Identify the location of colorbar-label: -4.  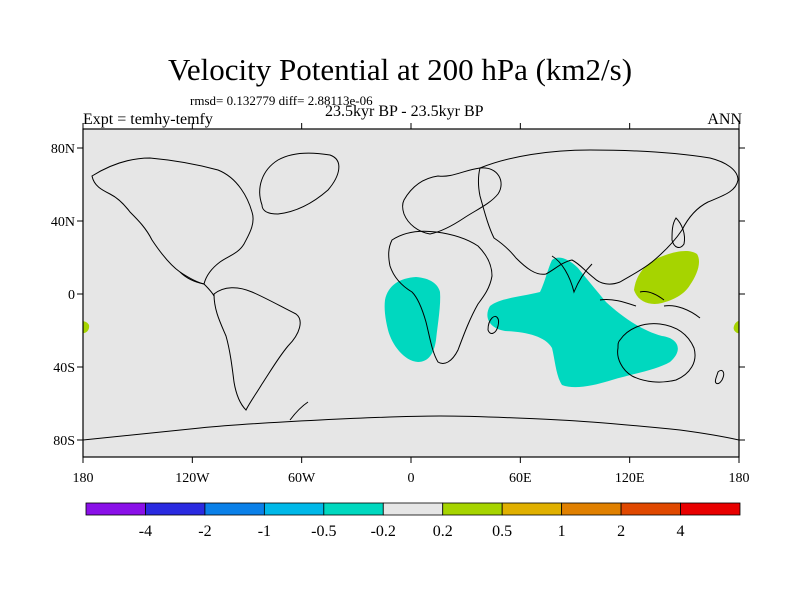
(145, 531).